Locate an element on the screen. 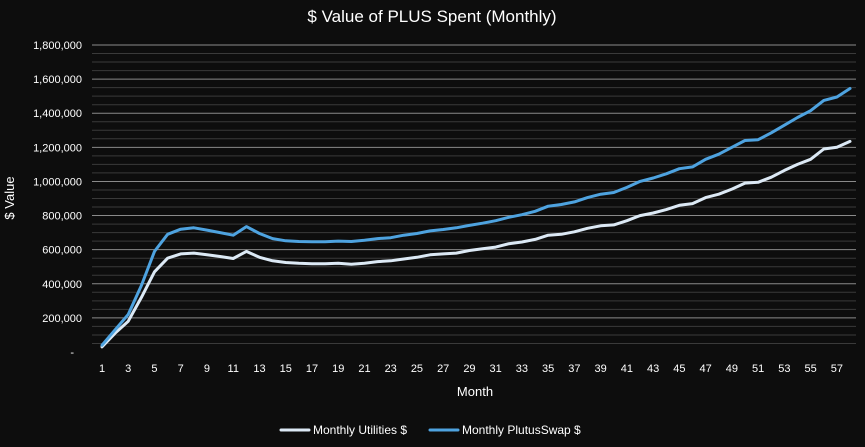 The height and width of the screenshot is (447, 865). x-tick-label: 3 is located at coordinates (128, 369).